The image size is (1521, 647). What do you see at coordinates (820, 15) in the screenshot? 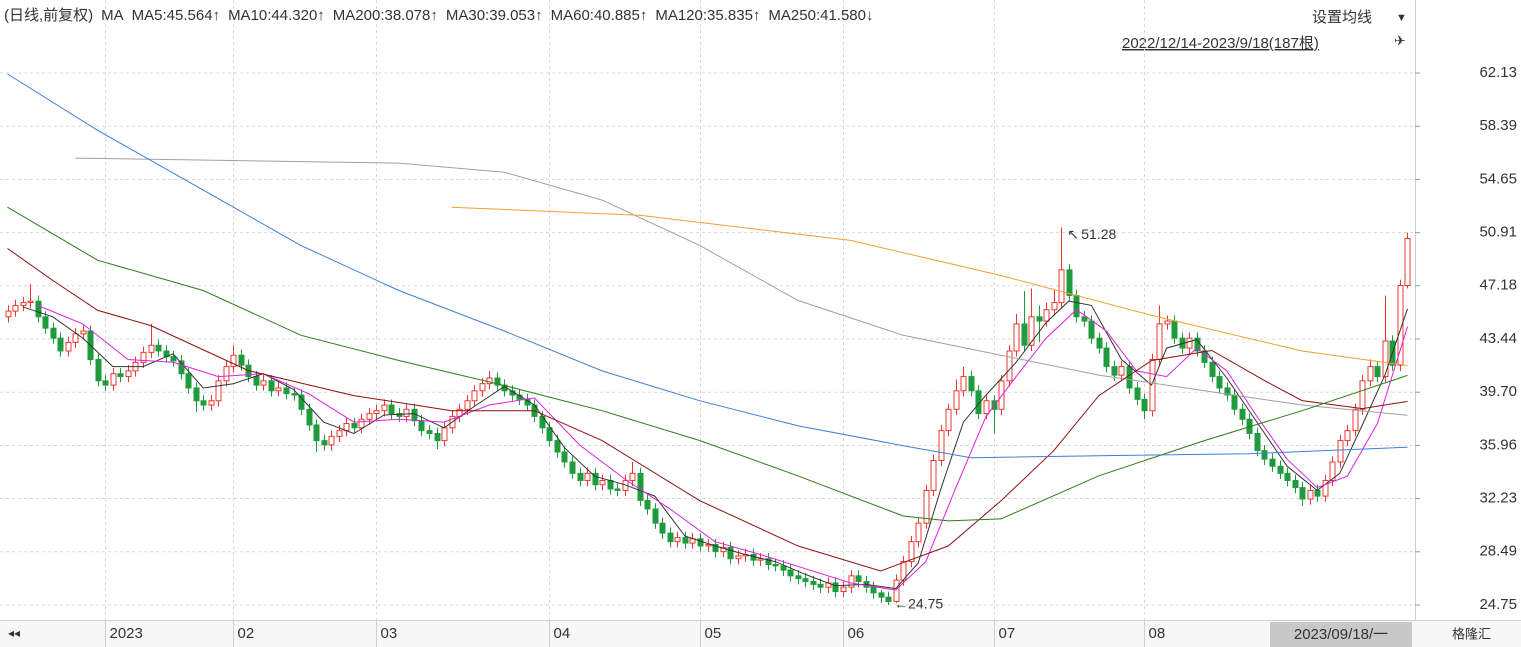
I see `legend-entry: MA250:41.580↓` at bounding box center [820, 15].